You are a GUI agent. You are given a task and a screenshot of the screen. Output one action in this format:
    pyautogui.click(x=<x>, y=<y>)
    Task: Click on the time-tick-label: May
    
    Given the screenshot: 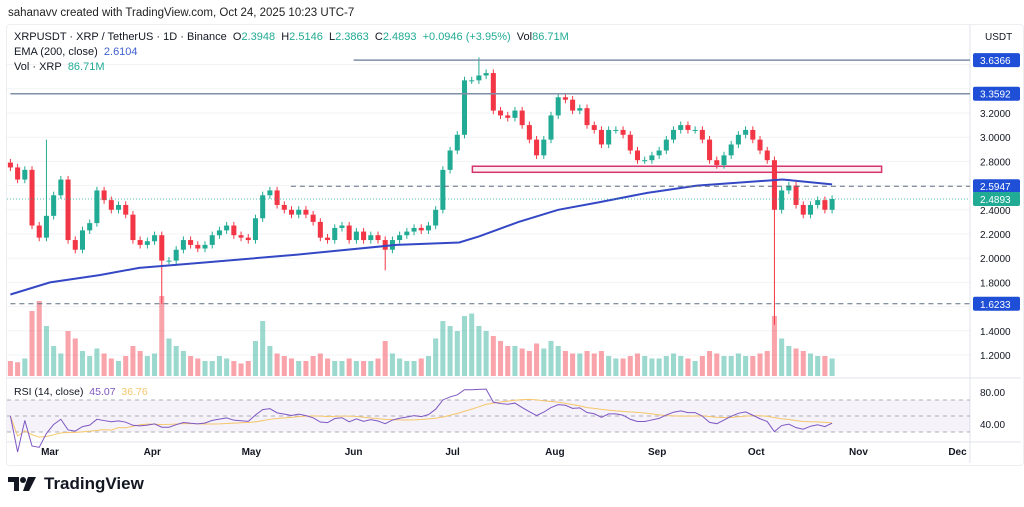 What is the action you would take?
    pyautogui.click(x=252, y=452)
    